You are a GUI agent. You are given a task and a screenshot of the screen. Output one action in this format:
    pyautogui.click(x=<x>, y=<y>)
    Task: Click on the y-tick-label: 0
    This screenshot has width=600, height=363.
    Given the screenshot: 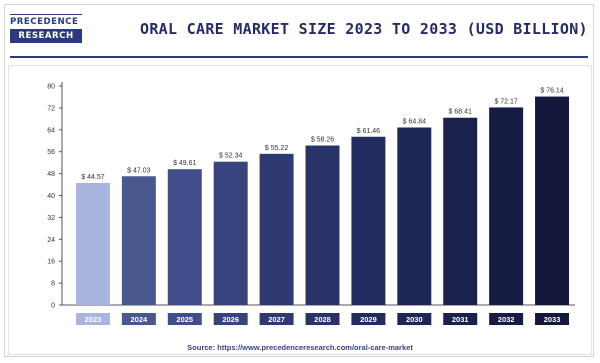 What is the action you would take?
    pyautogui.click(x=53, y=306)
    